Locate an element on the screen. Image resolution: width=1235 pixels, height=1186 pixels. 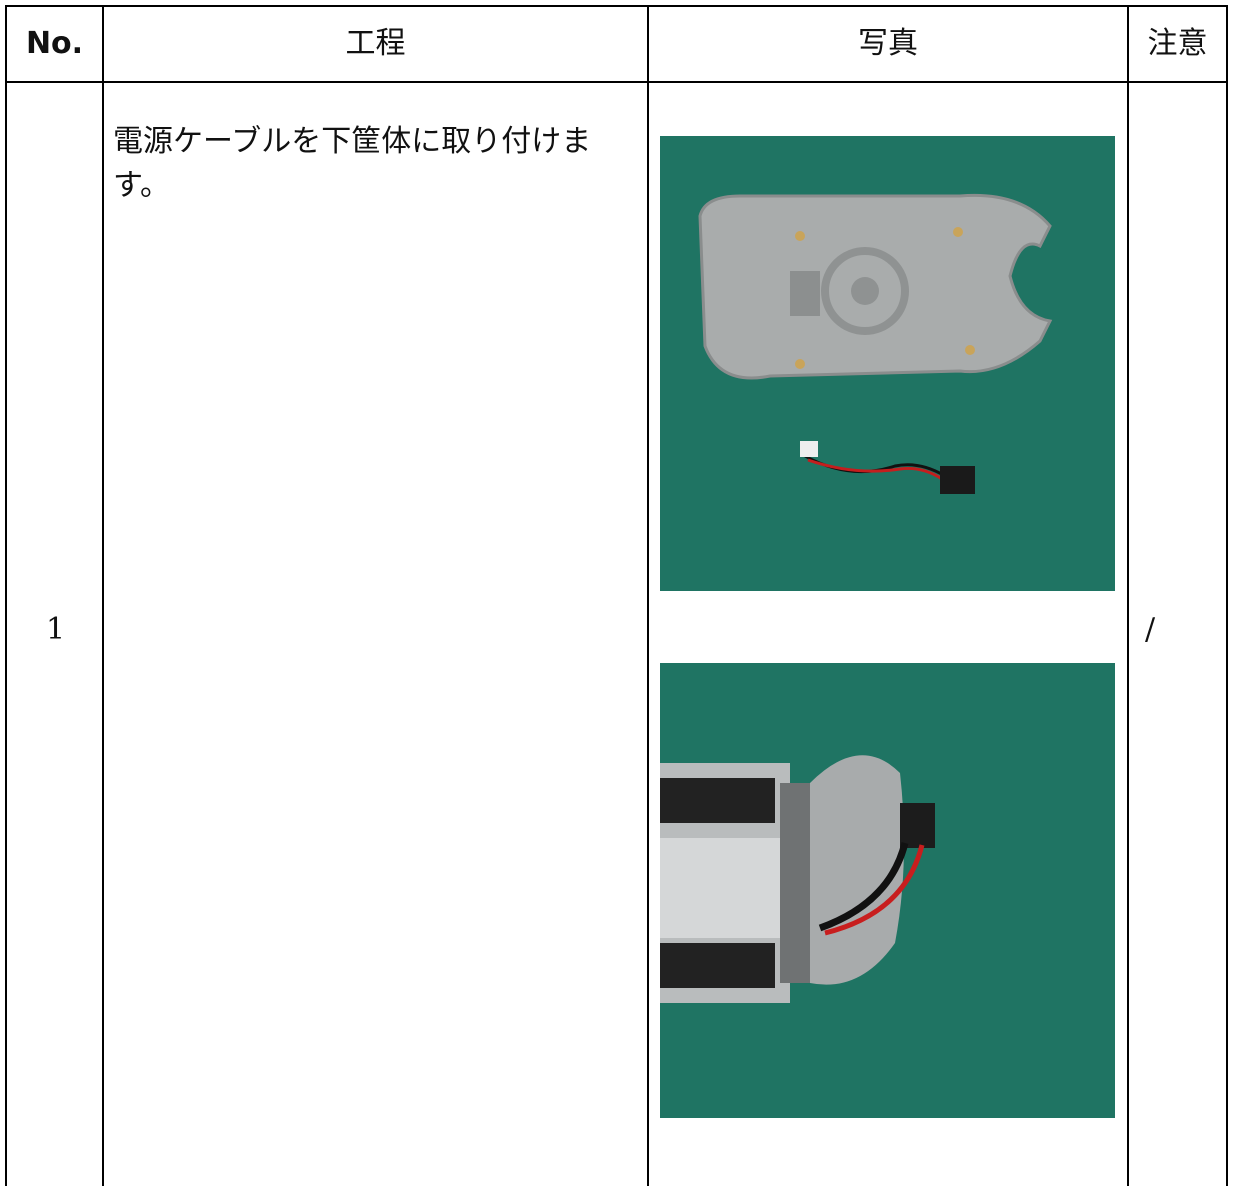
header-cell: 写真 is located at coordinates (888, 43).